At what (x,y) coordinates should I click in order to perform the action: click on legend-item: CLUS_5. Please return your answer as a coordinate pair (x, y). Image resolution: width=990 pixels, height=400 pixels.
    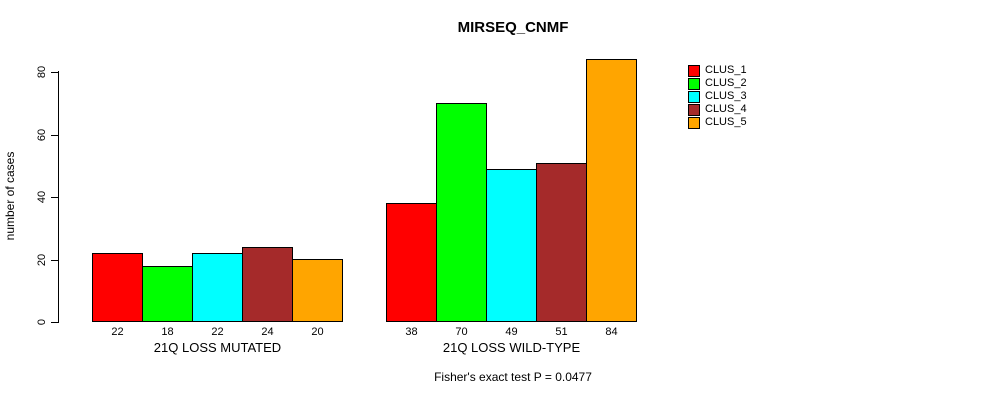
    Looking at the image, I should click on (717, 122).